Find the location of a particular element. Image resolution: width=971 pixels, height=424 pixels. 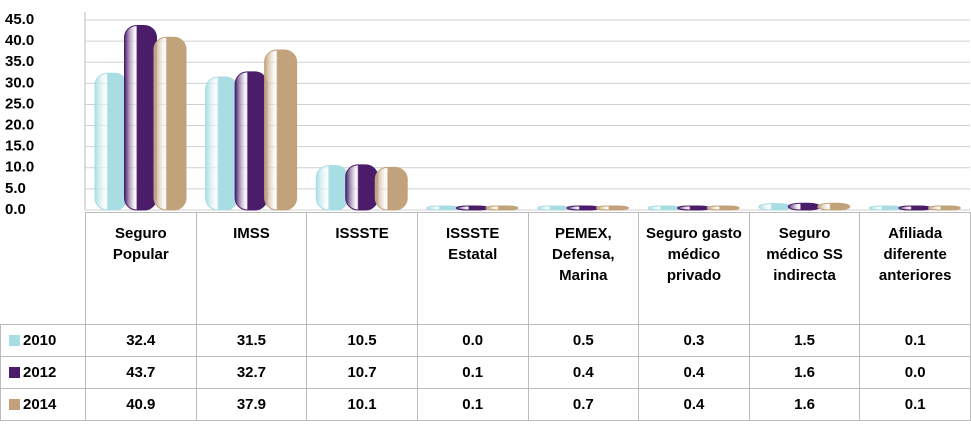

y-tick-label: 35.0 is located at coordinates (19, 61).